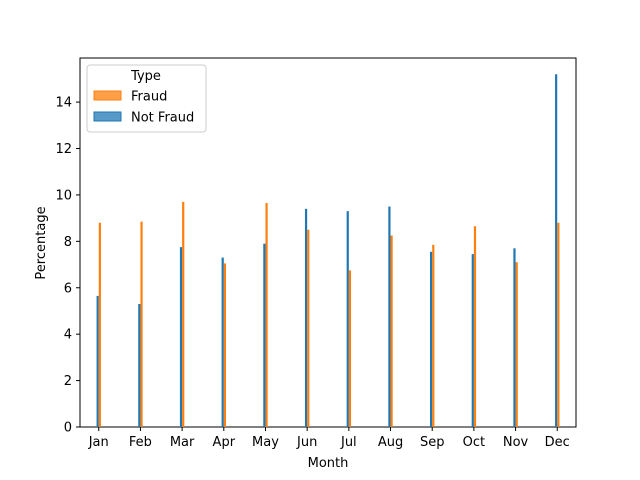  What do you see at coordinates (306, 317) in the screenshot?
I see `bar-not-fraud-jun` at bounding box center [306, 317].